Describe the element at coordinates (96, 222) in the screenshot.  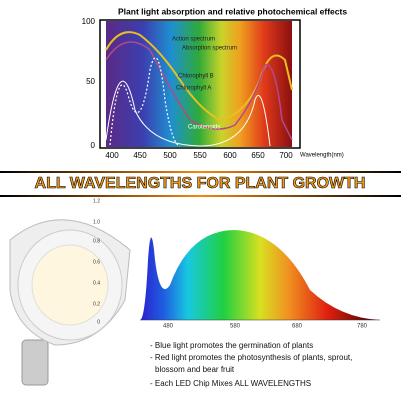
I see `y-label: 1.0` at that location.